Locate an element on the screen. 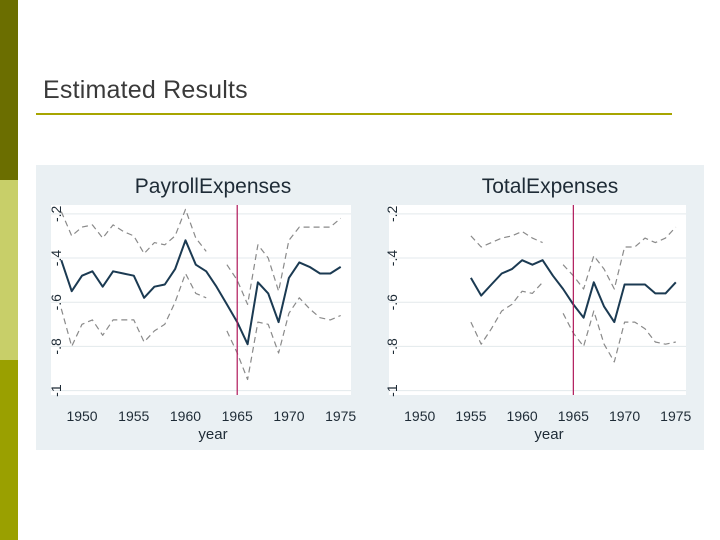 The image size is (720, 540). chart-title: TotalExpenses is located at coordinates (550, 186).